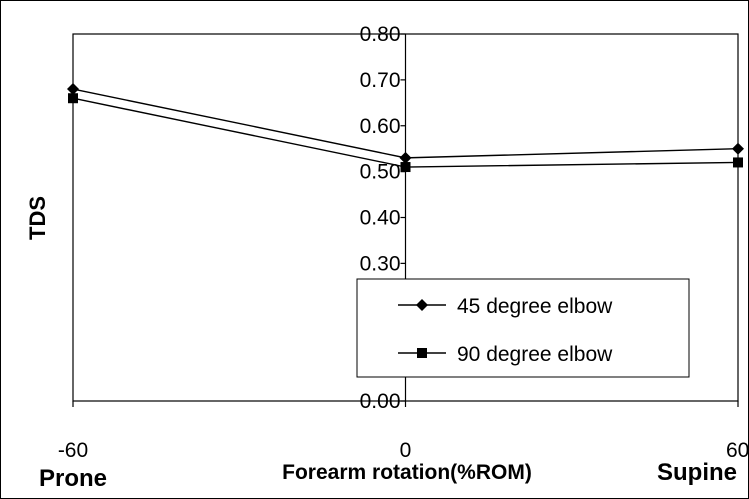  What do you see at coordinates (73, 450) in the screenshot?
I see `x-tick-label: -60` at bounding box center [73, 450].